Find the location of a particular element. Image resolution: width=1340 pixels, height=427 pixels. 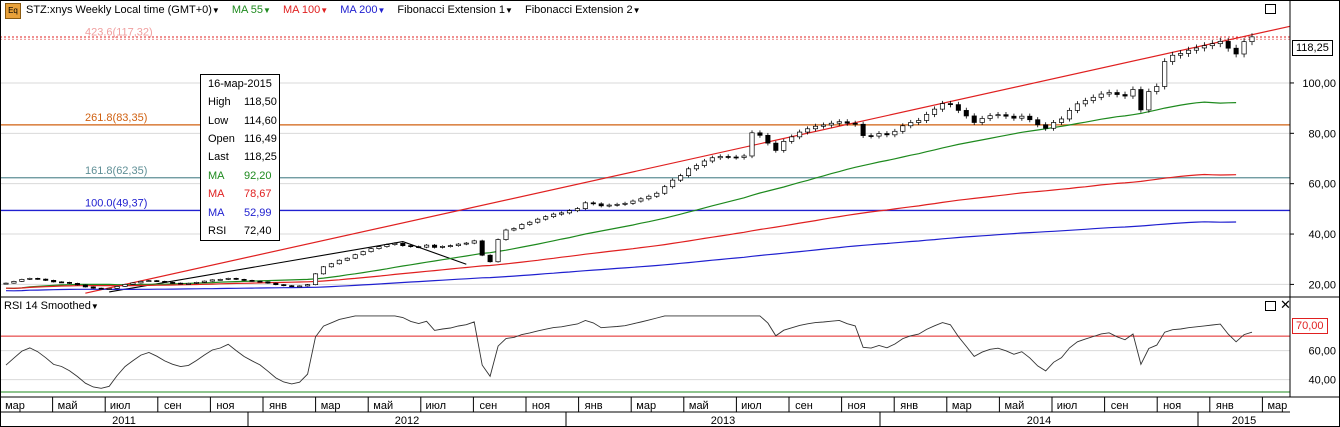

rsi-tick-label: 60,00 is located at coordinates (1322, 352).